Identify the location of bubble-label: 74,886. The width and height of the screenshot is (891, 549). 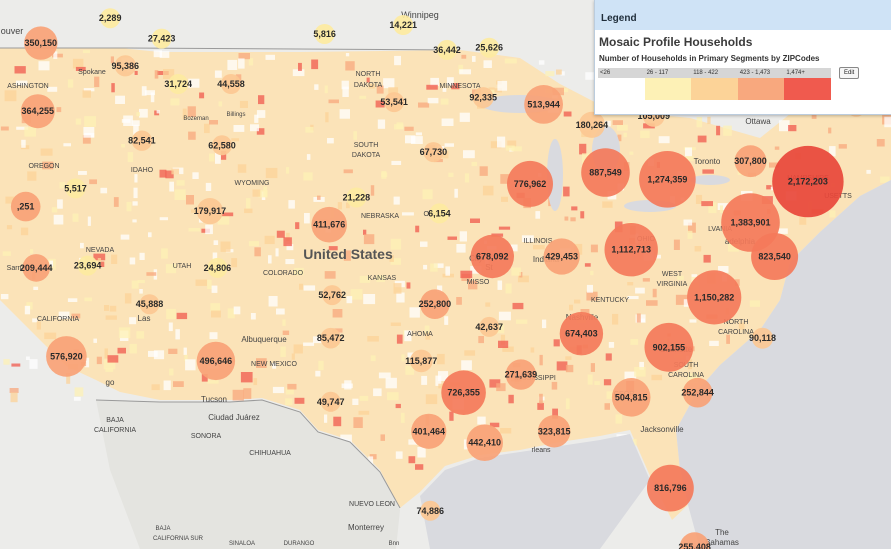
(431, 511).